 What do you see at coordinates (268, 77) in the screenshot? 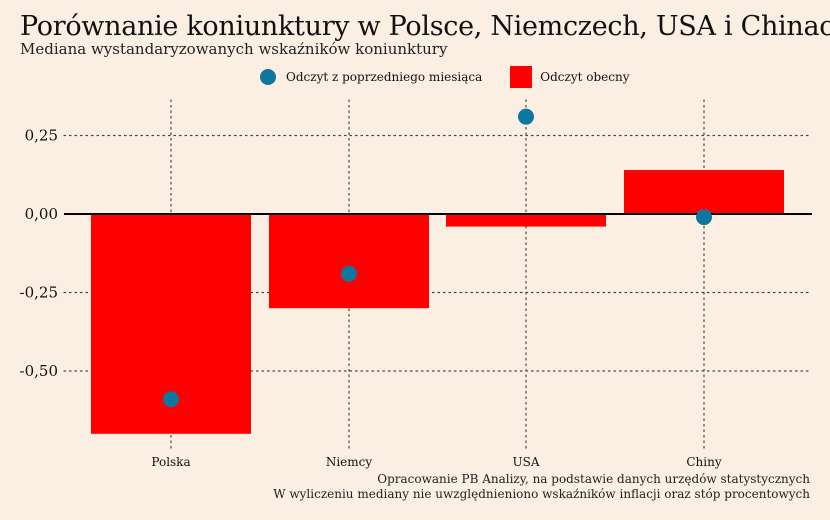
I see `legend-dot-swatch` at bounding box center [268, 77].